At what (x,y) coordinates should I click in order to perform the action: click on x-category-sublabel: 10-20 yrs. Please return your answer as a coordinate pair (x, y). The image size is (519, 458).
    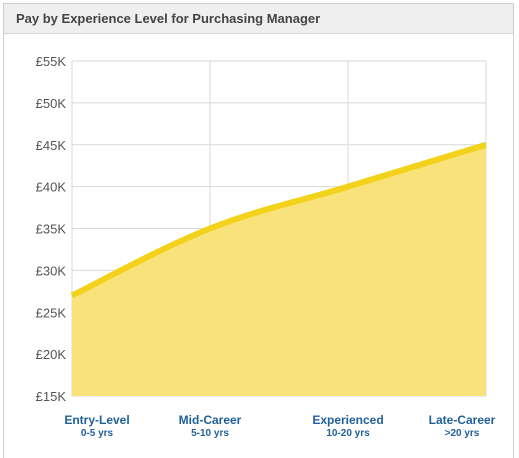
    Looking at the image, I should click on (348, 433).